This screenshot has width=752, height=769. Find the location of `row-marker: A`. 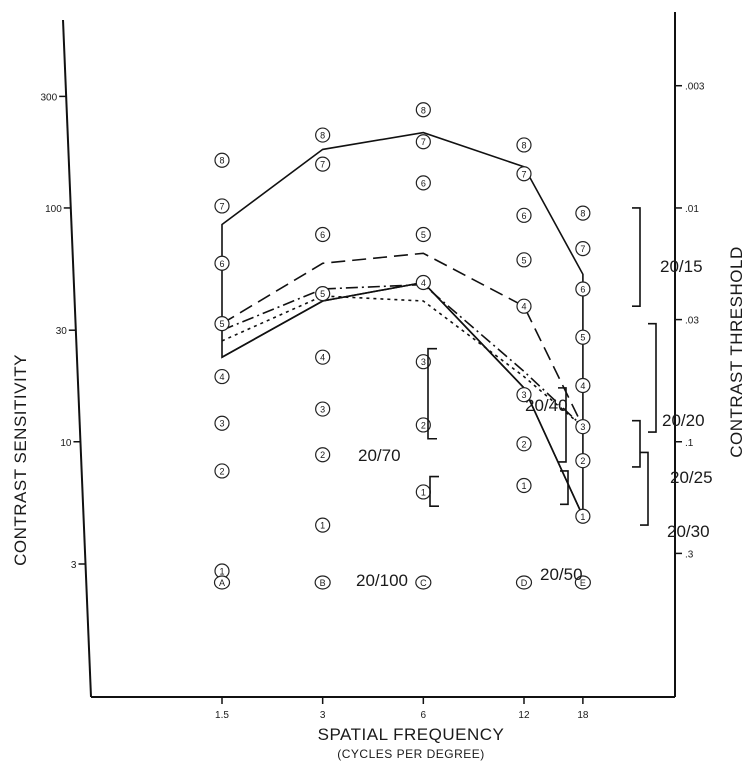

row-marker: A is located at coordinates (222, 582).